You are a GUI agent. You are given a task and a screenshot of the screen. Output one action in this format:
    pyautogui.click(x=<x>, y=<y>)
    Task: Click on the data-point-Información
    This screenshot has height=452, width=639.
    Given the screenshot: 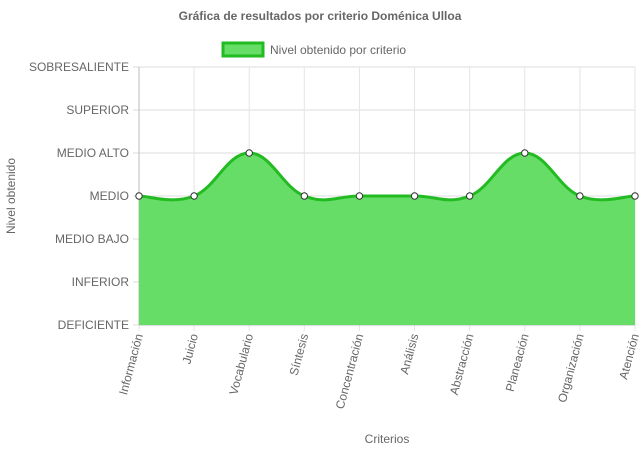 What is the action you would take?
    pyautogui.click(x=139, y=196)
    